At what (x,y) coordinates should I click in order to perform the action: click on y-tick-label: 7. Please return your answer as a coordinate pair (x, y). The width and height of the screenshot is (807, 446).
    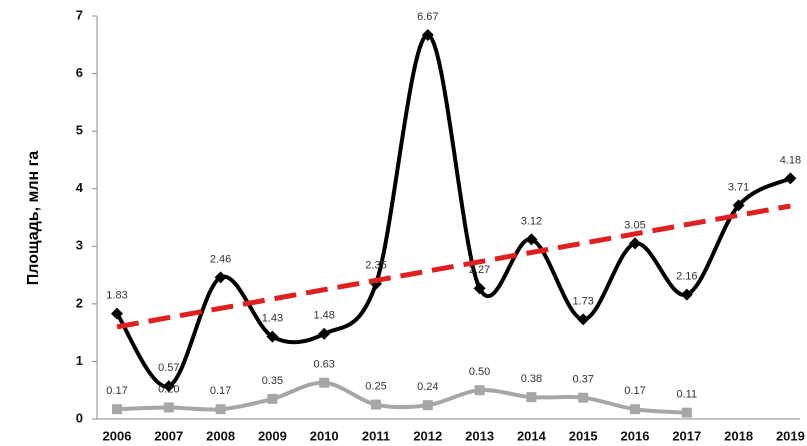
    Looking at the image, I should click on (79, 14).